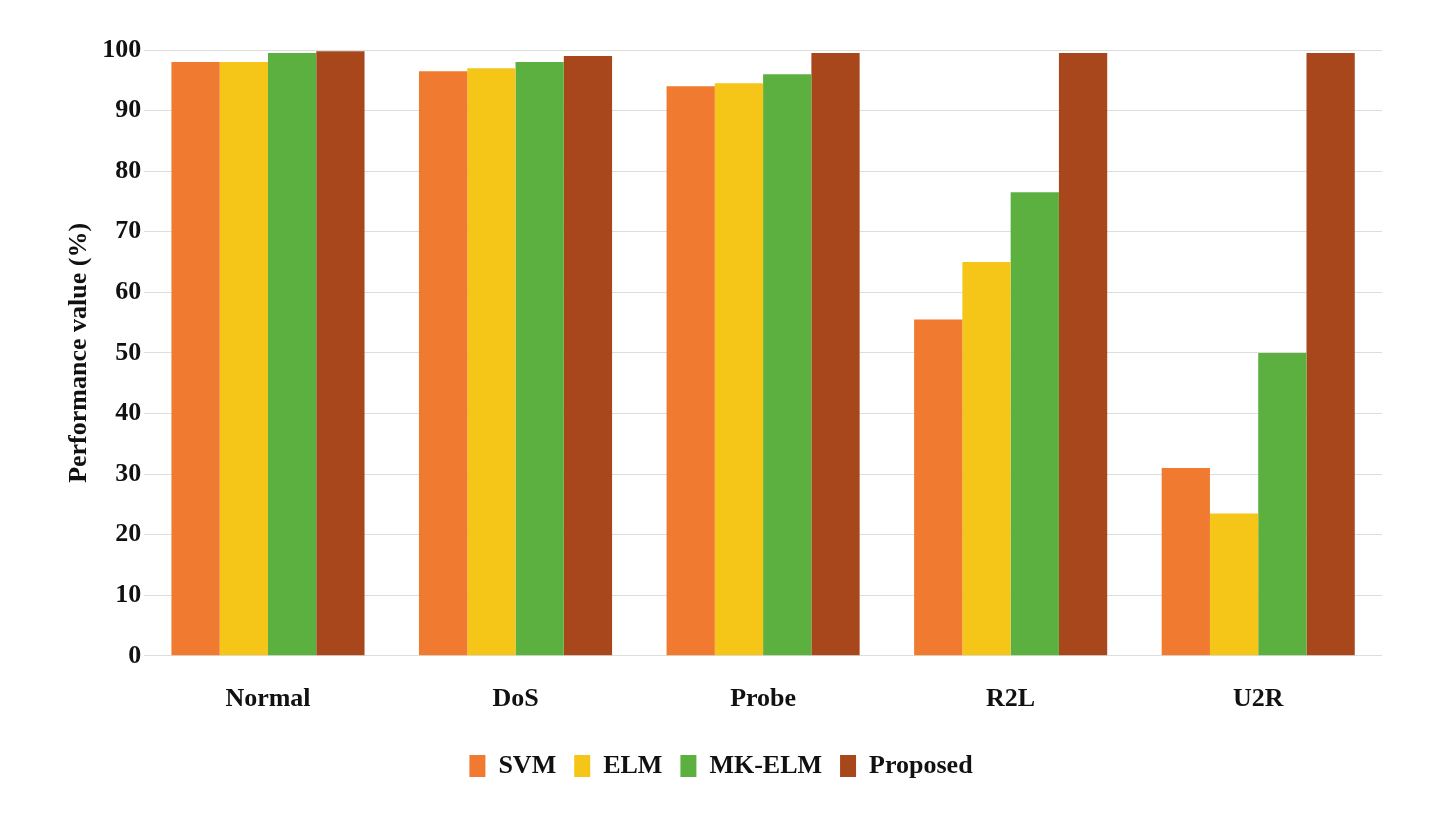 This screenshot has height=819, width=1452. Describe the element at coordinates (128, 593) in the screenshot. I see `y-tick-label: 10` at that location.